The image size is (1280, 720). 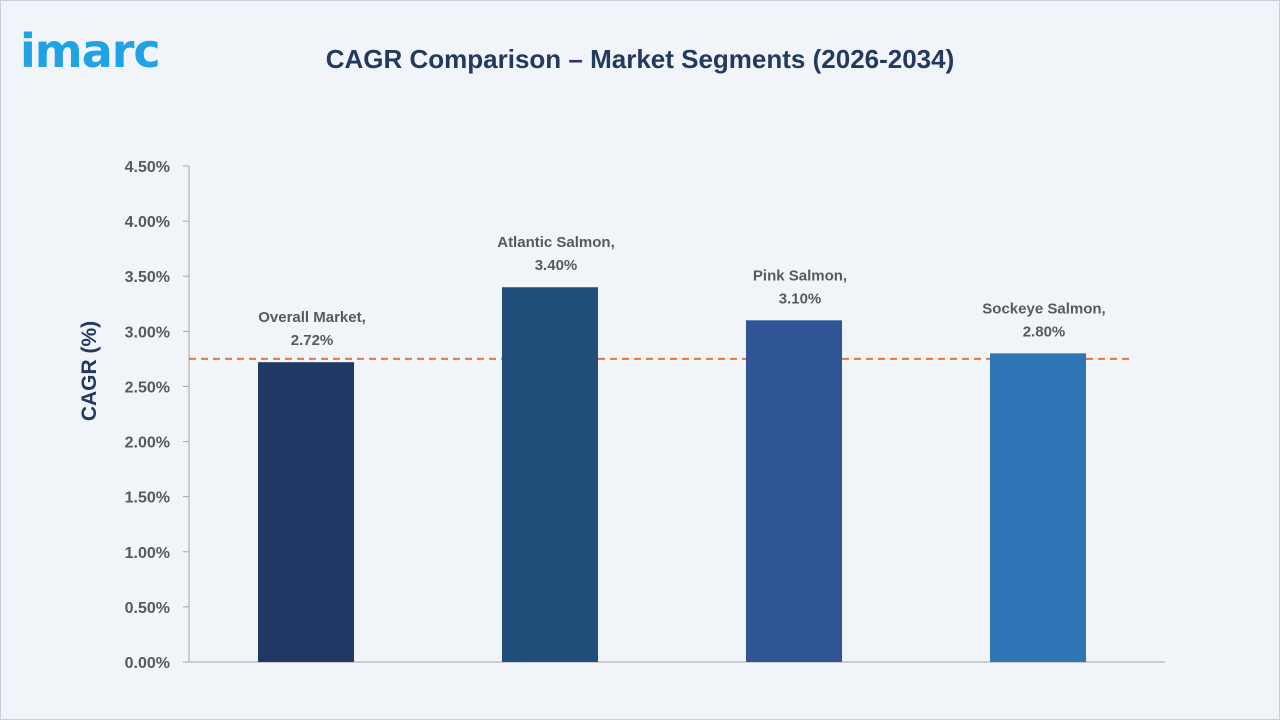 I want to click on data-label-category: Sockeye Salmon,, so click(x=1043, y=308).